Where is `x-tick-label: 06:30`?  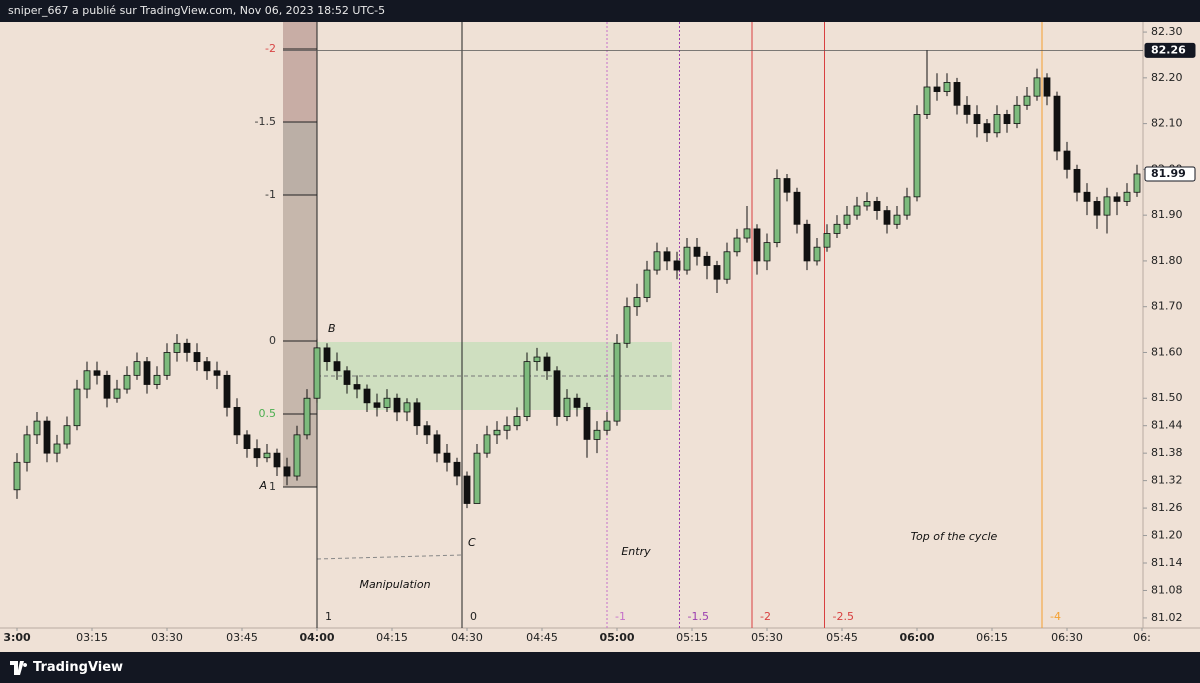
x-tick-label: 06:30 is located at coordinates (1067, 637).